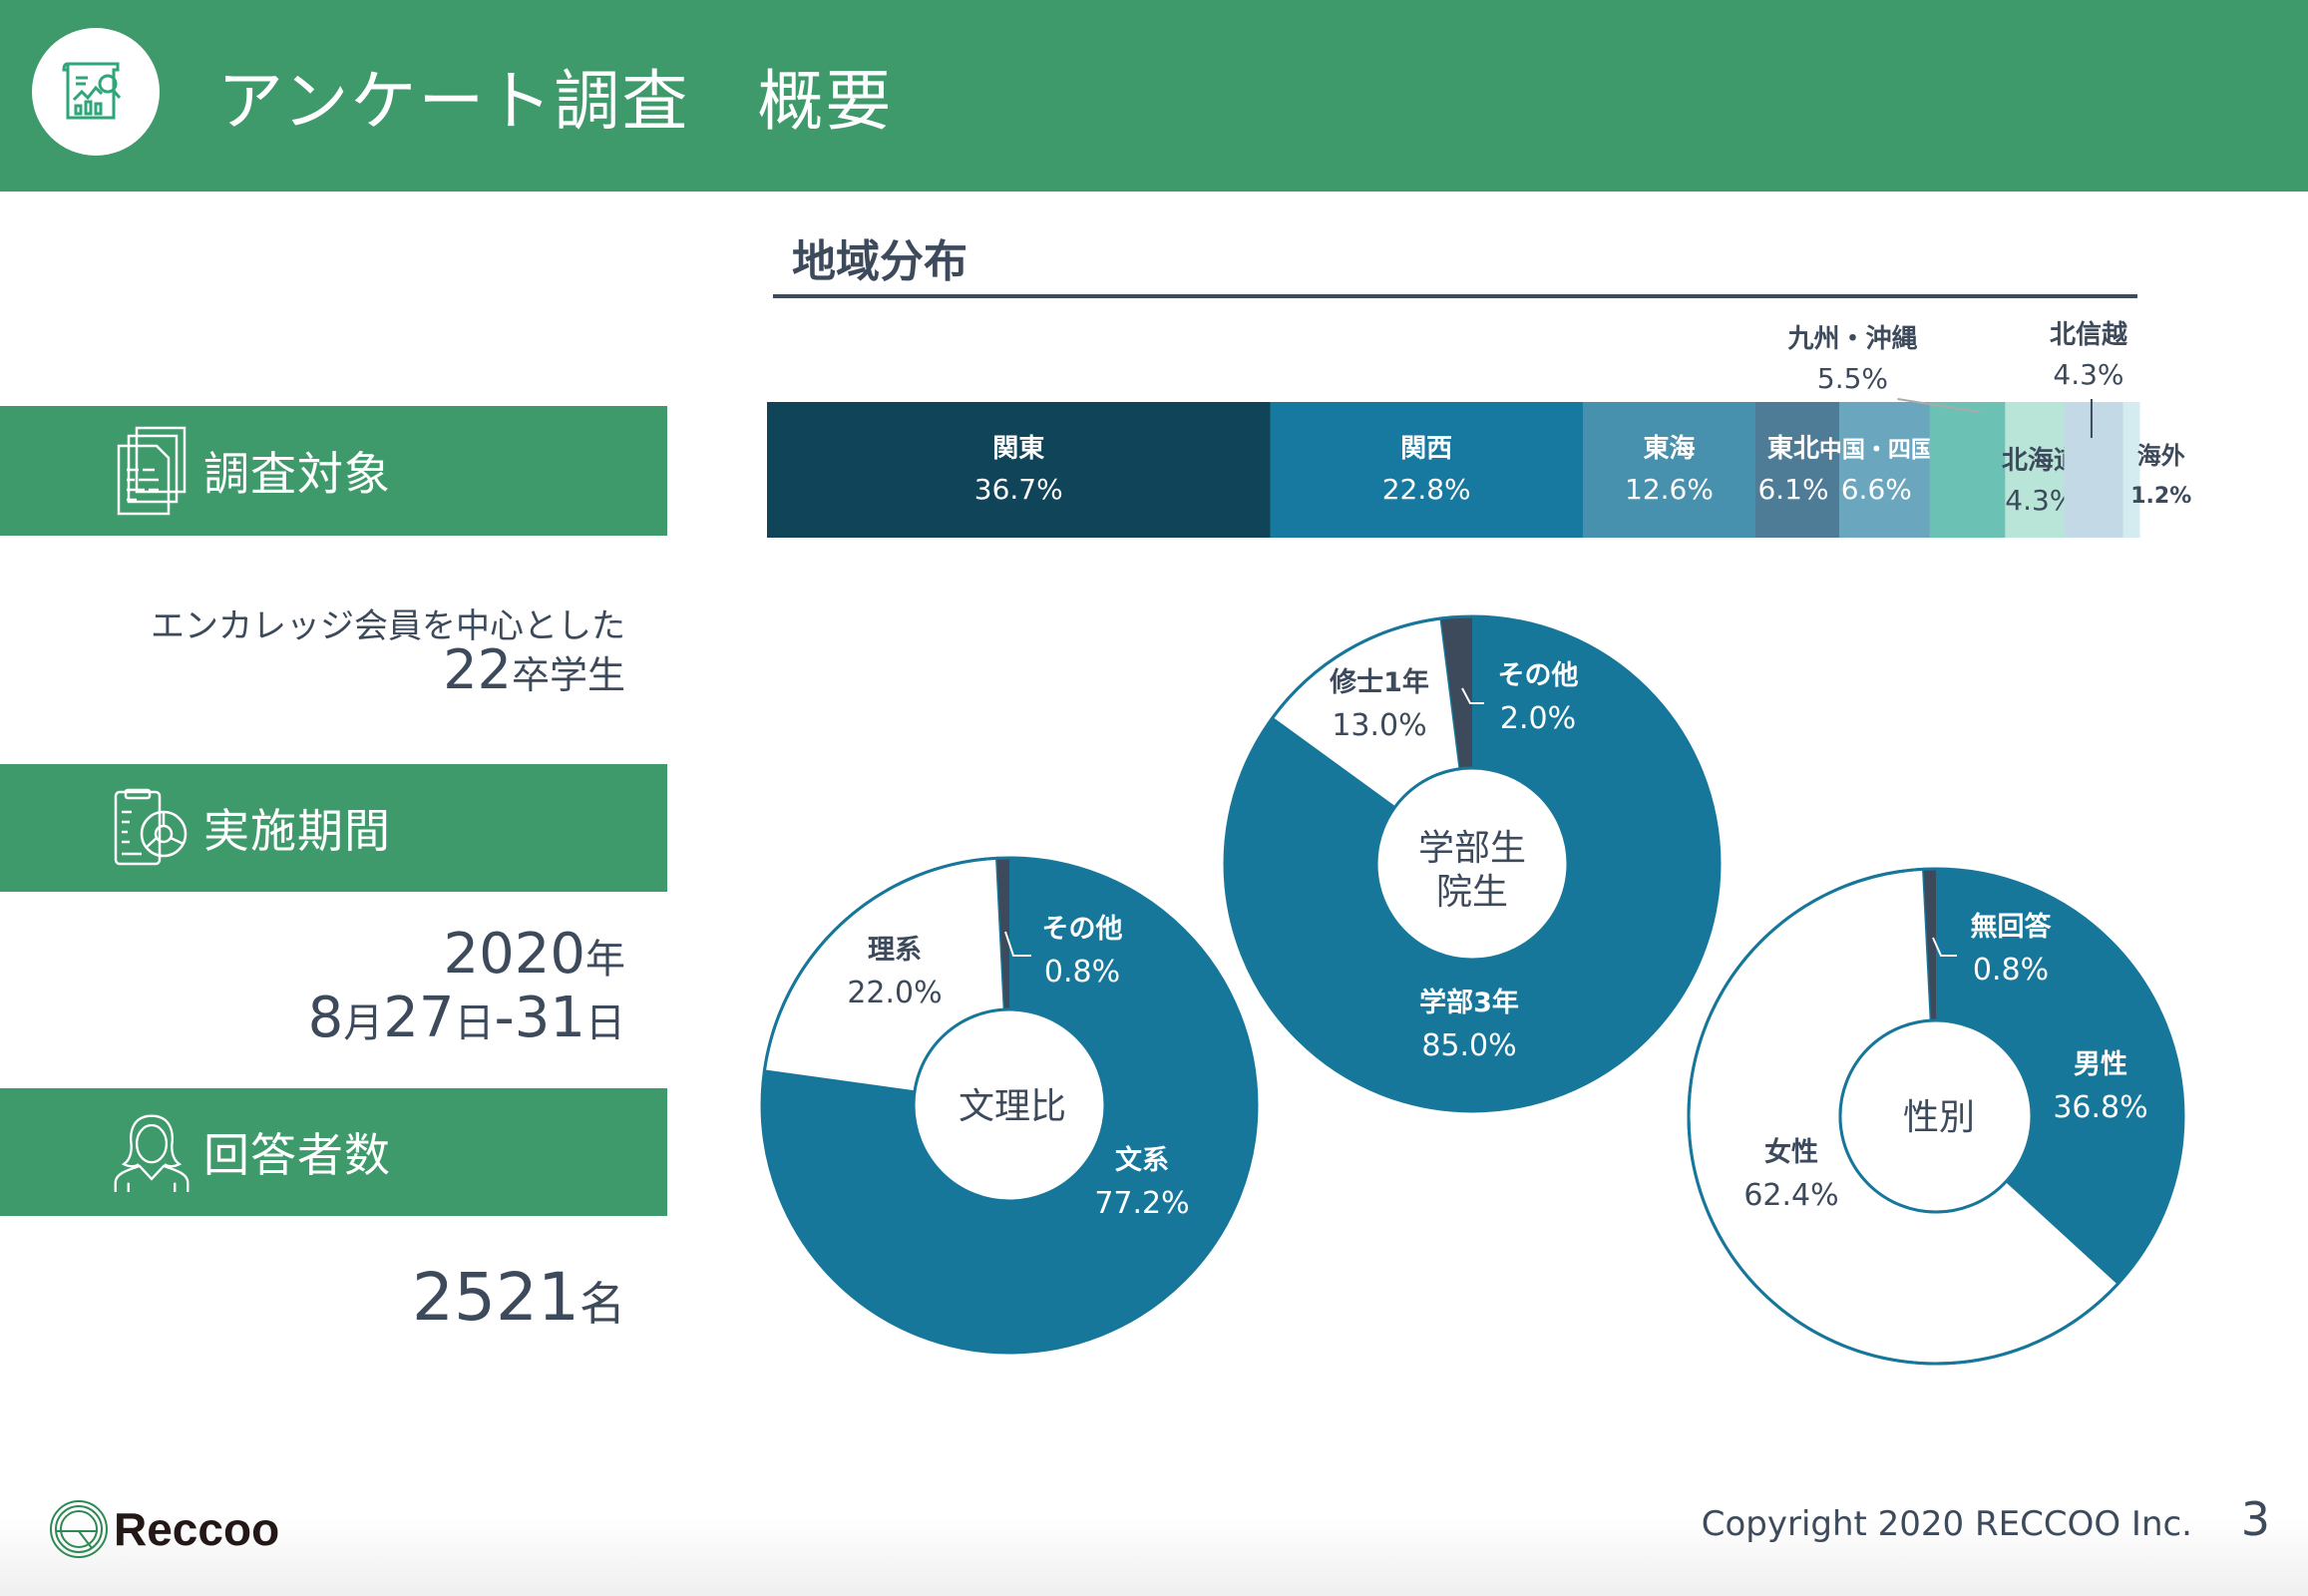  I want to click on donut-chart: 男性 36.8% 女性 62.4% 無回答 0.8% 性別, so click(1936, 1116).